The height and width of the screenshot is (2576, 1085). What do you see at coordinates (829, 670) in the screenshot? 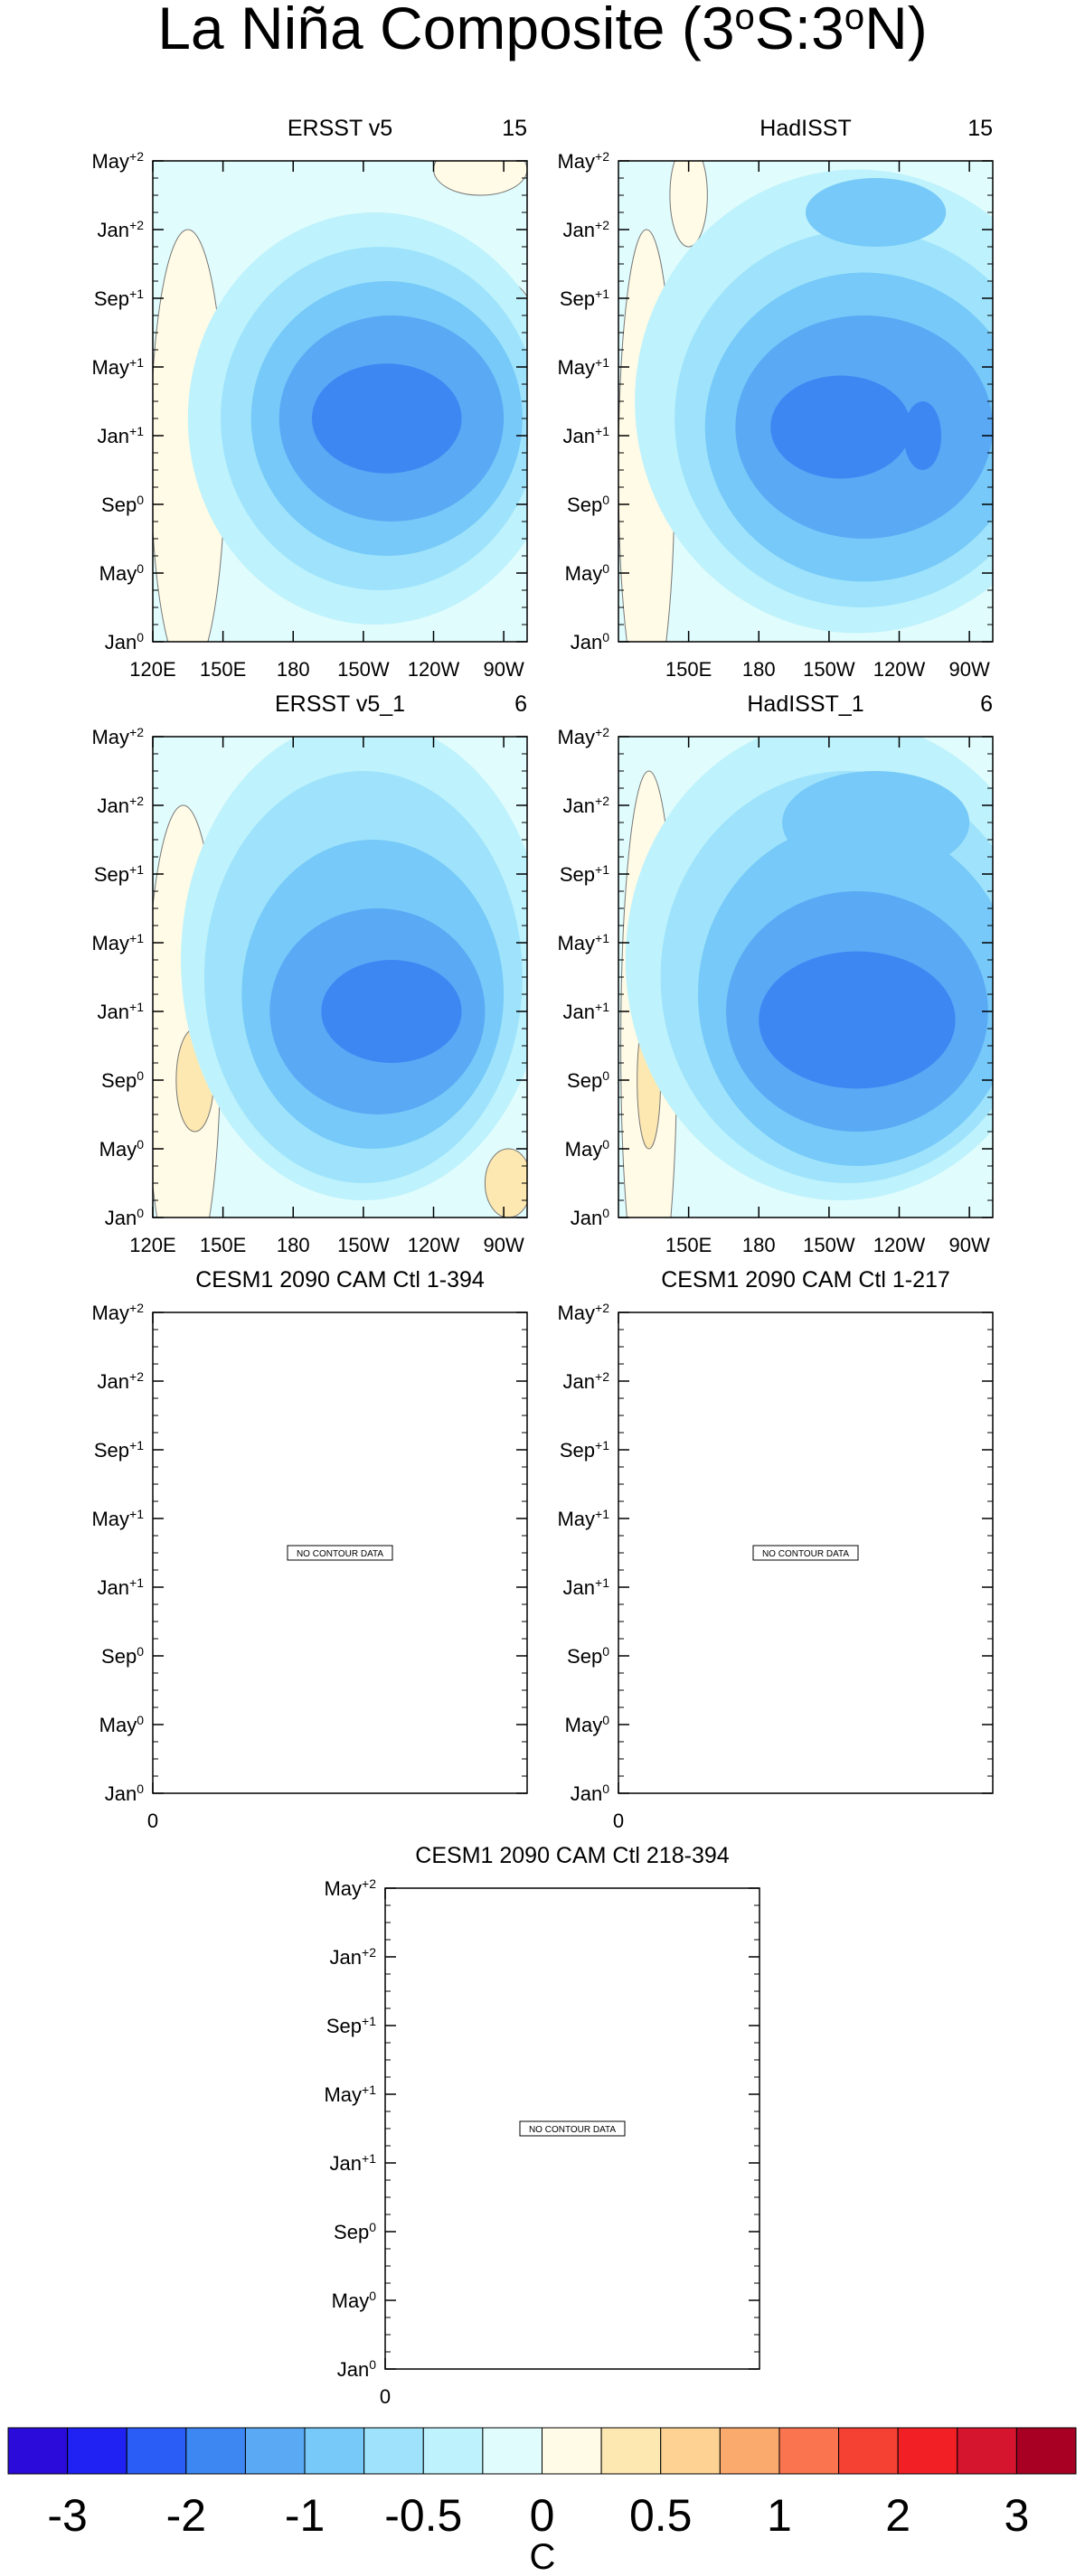
I see `x-tick-label: 150W` at bounding box center [829, 670].